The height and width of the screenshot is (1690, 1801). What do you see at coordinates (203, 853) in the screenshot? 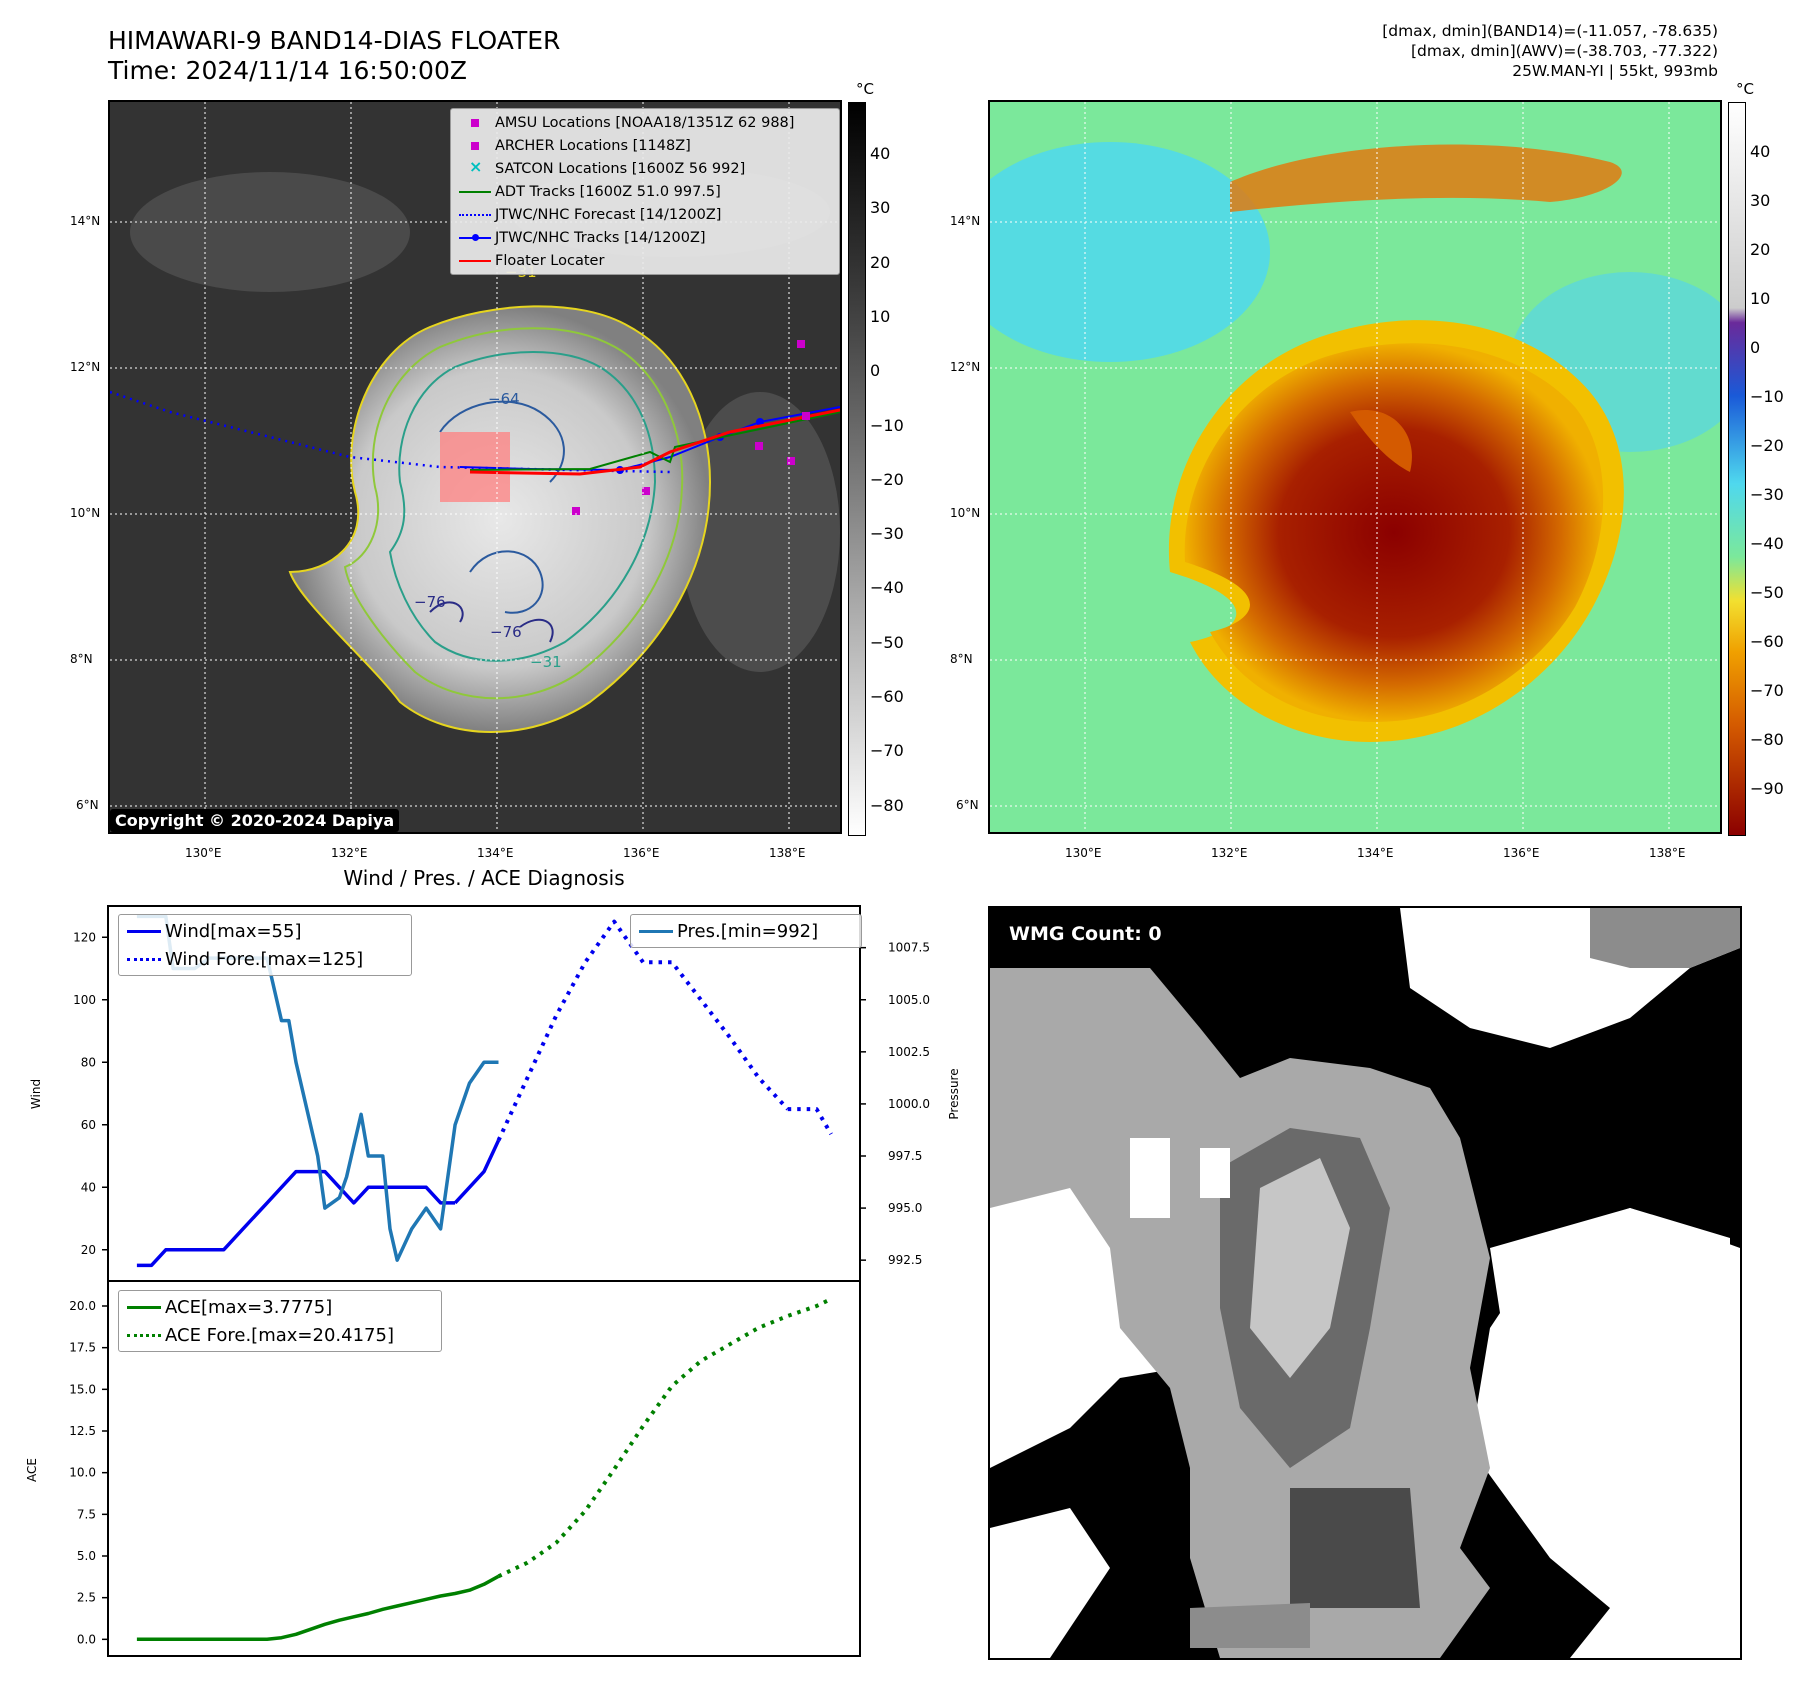
I see `ir-lon-label: 130°E` at bounding box center [203, 853].